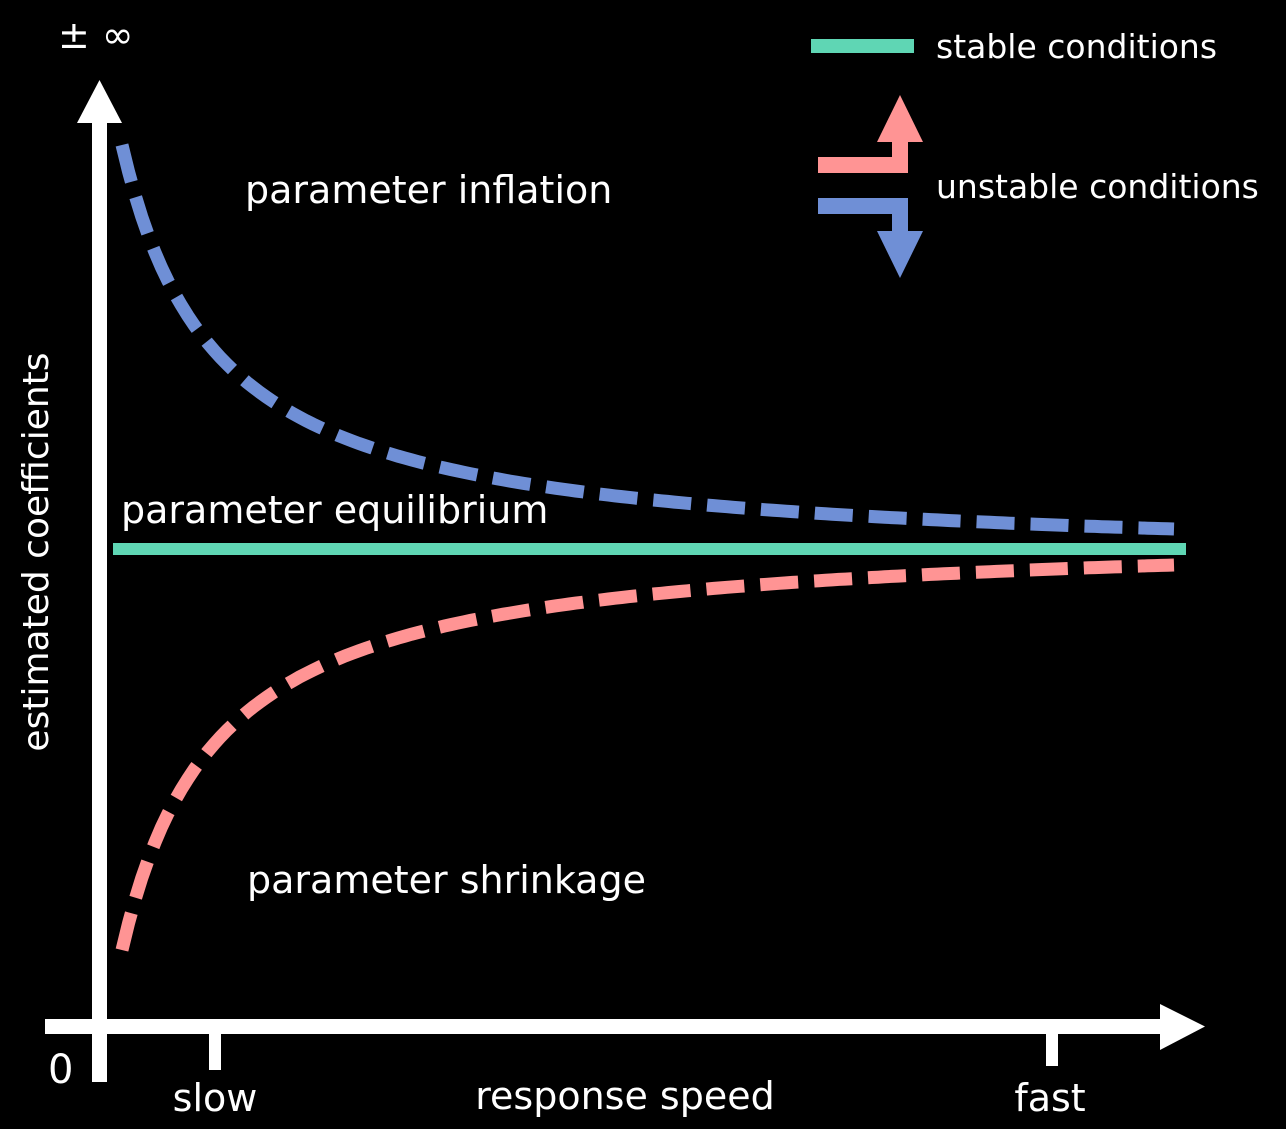 This screenshot has height=1129, width=1286. Describe the element at coordinates (625, 1037) in the screenshot. I see `x-axis` at that location.